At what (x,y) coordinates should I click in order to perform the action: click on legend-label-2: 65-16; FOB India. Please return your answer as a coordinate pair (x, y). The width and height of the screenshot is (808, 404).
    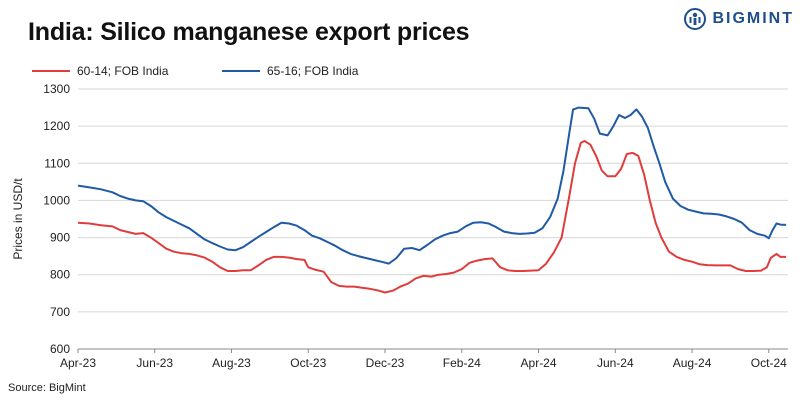
    Looking at the image, I should click on (313, 71).